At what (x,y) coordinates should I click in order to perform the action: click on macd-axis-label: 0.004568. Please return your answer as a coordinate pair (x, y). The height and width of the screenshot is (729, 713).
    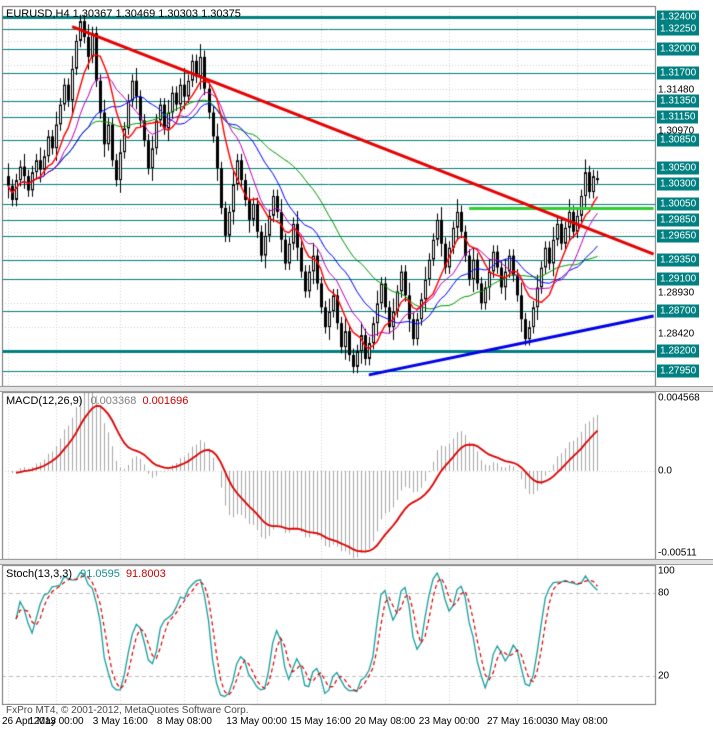
    Looking at the image, I should click on (679, 398).